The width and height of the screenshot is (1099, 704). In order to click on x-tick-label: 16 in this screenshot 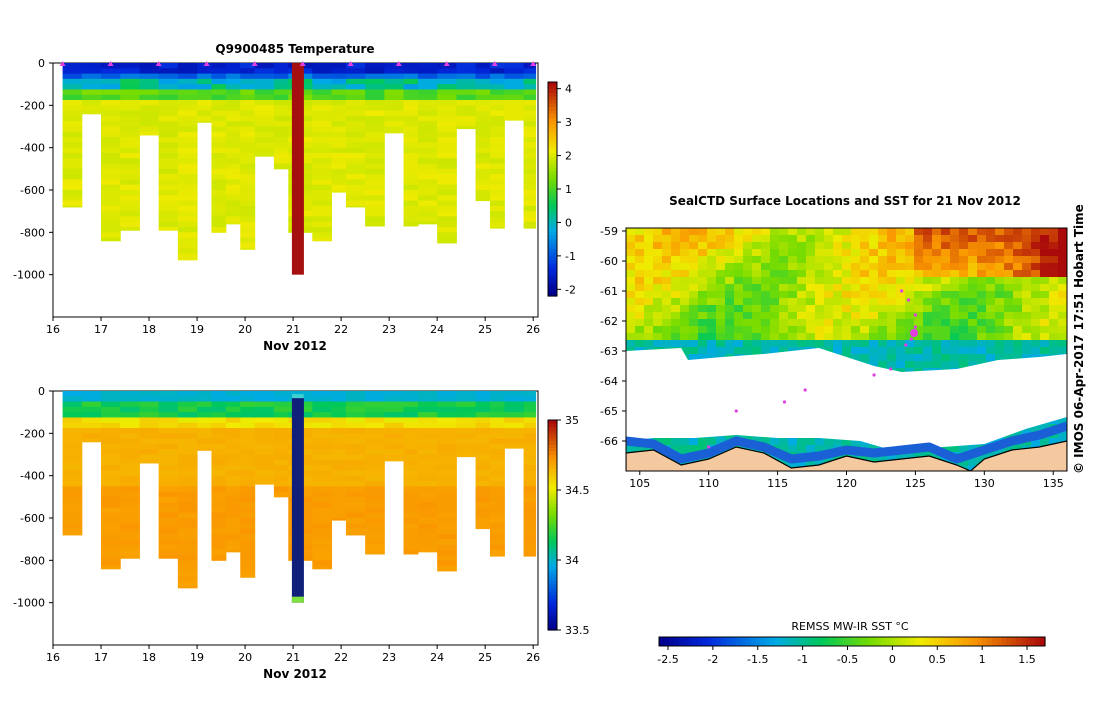, I will do `click(53, 329)`.